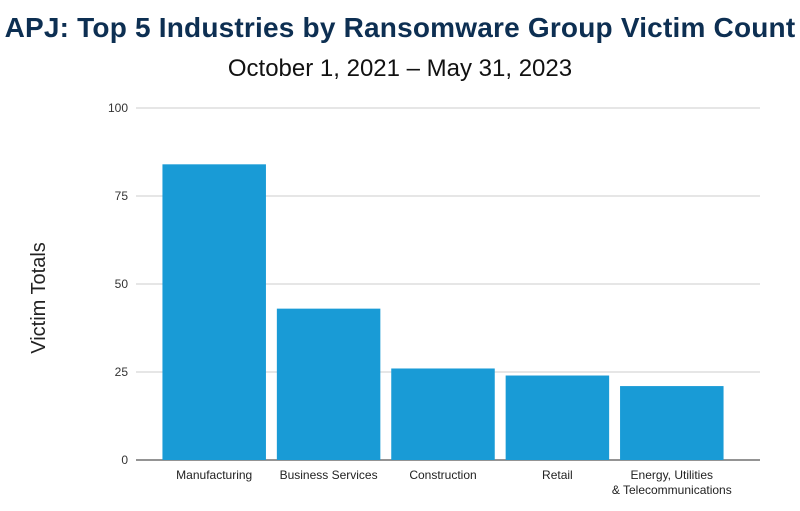 The width and height of the screenshot is (800, 511). Describe the element at coordinates (400, 68) in the screenshot. I see `chart-subtitle: October 1, 2021 – May 31, 2023` at that location.